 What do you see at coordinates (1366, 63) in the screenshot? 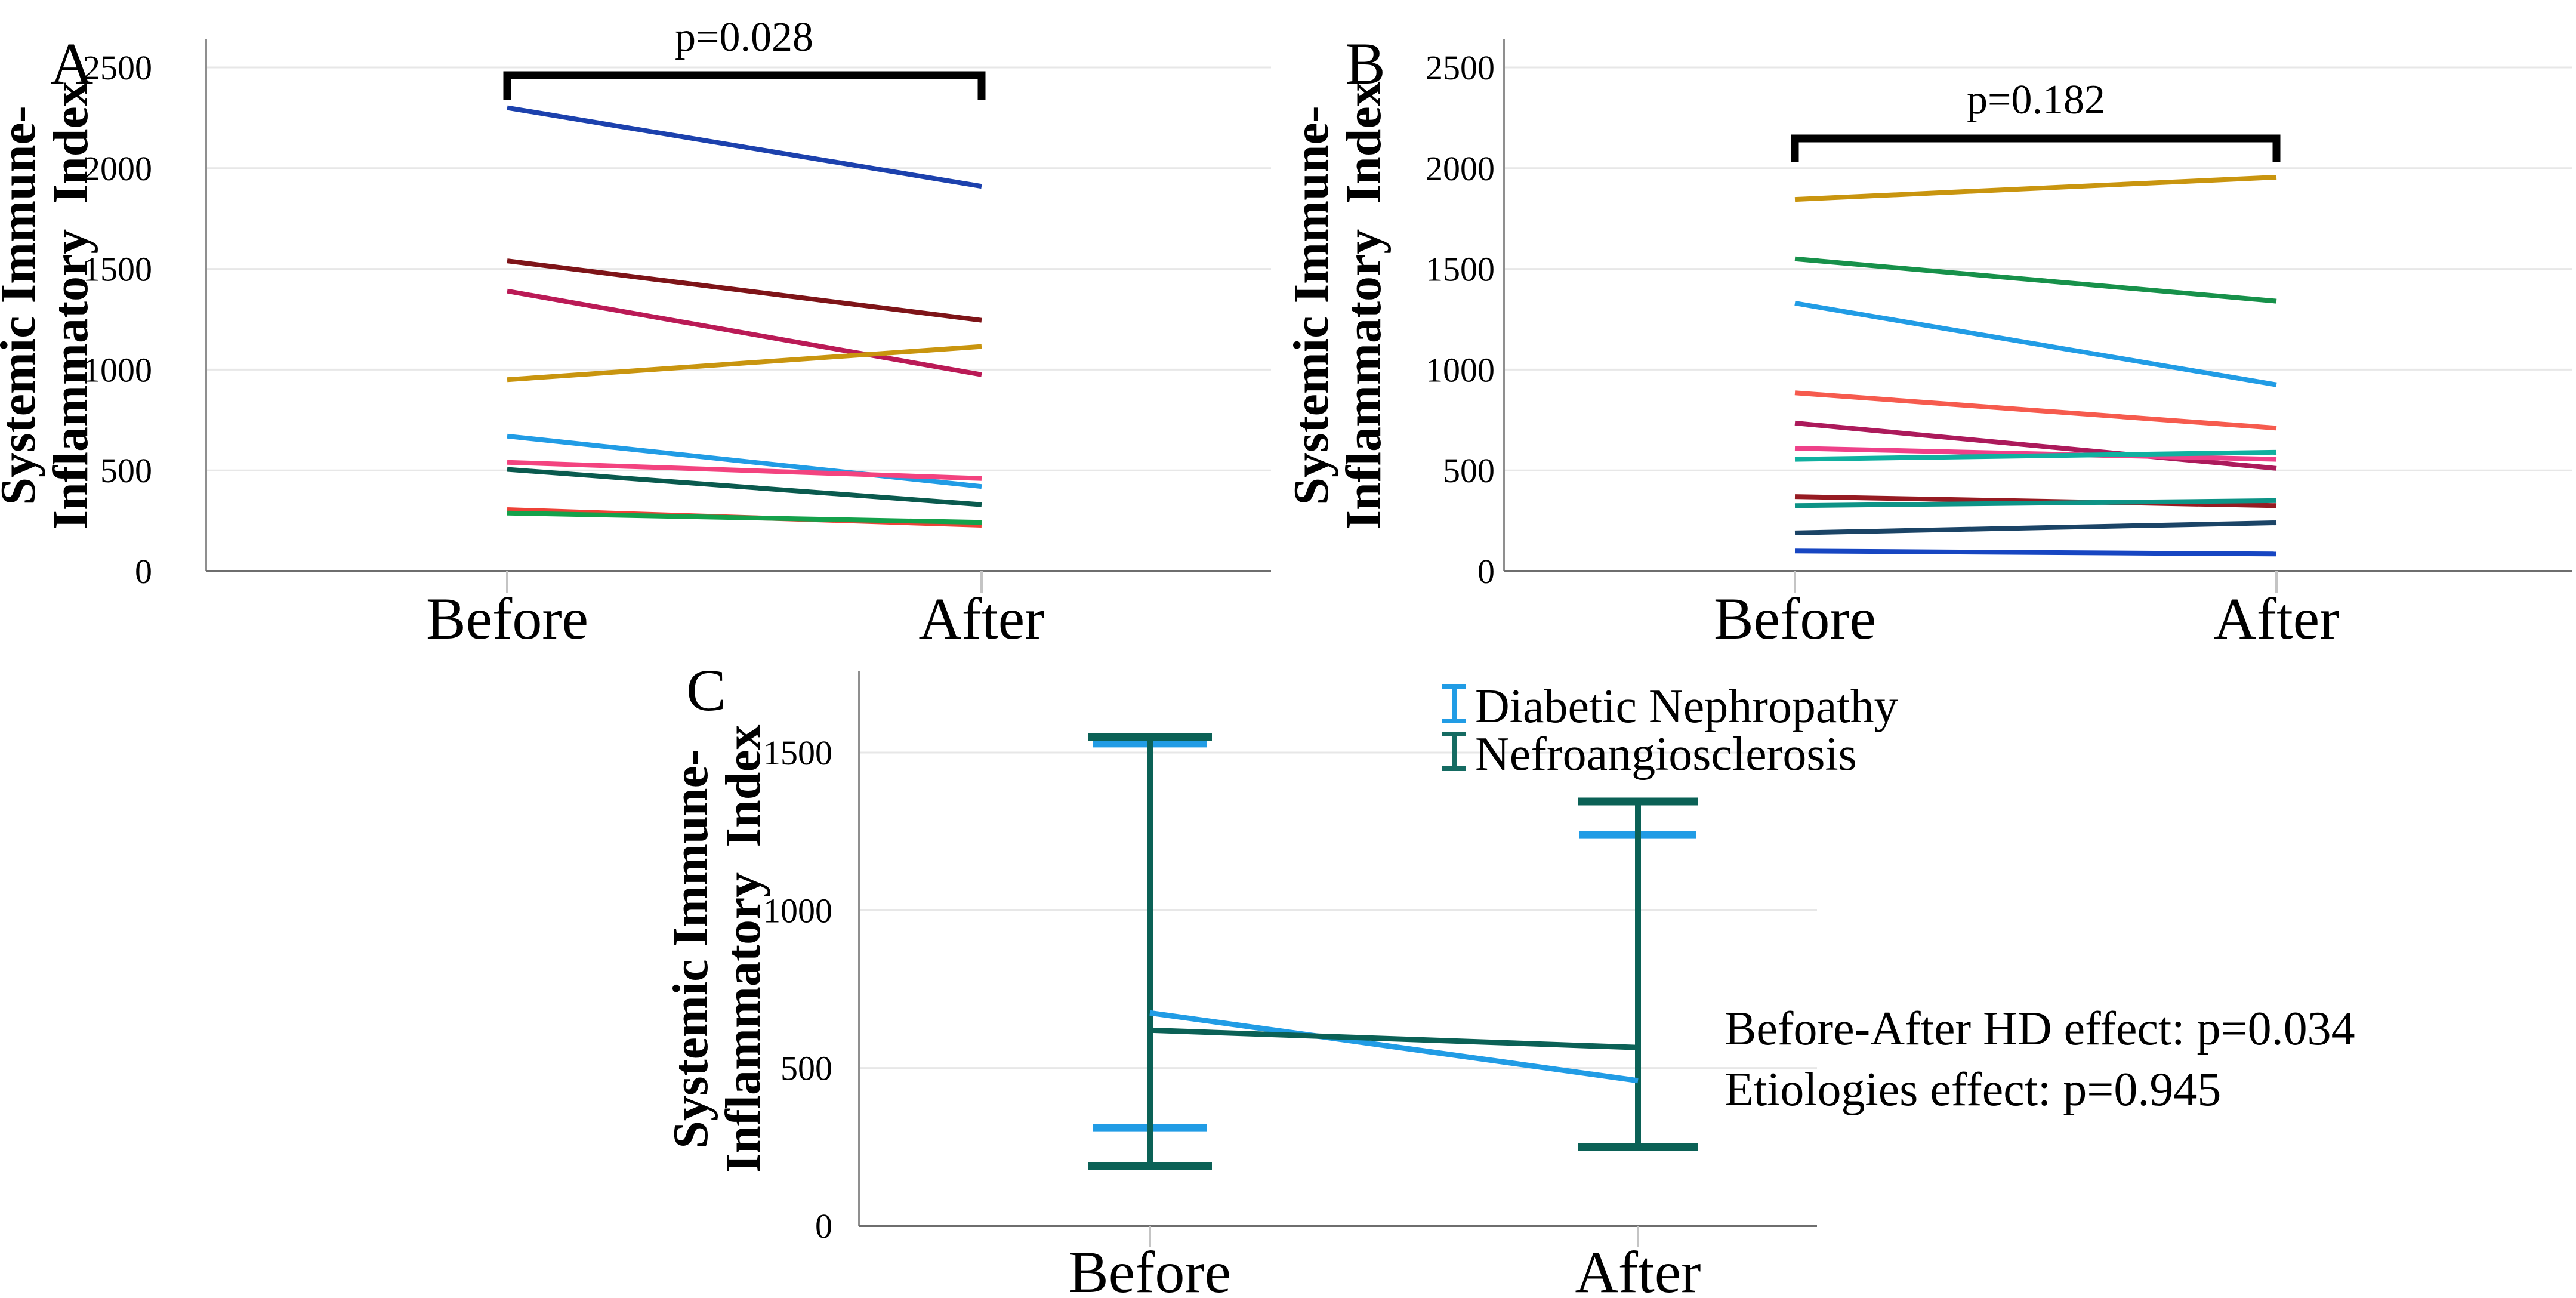
I see `panel-b-letter: B` at bounding box center [1366, 63].